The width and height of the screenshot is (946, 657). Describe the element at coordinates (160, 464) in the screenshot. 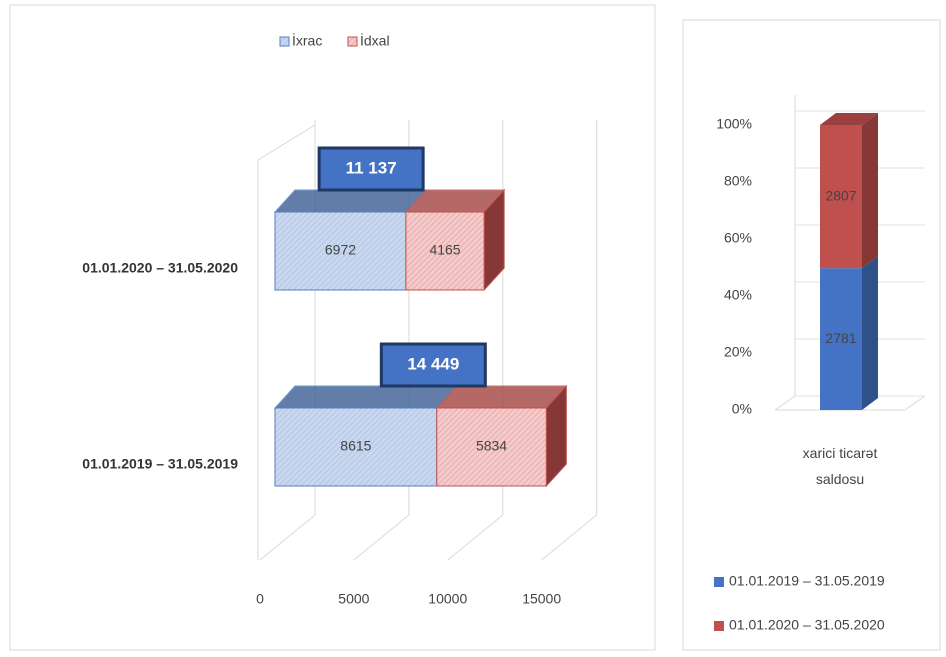

I see `category-label: 01.01.2019 – 31.05.2019` at that location.